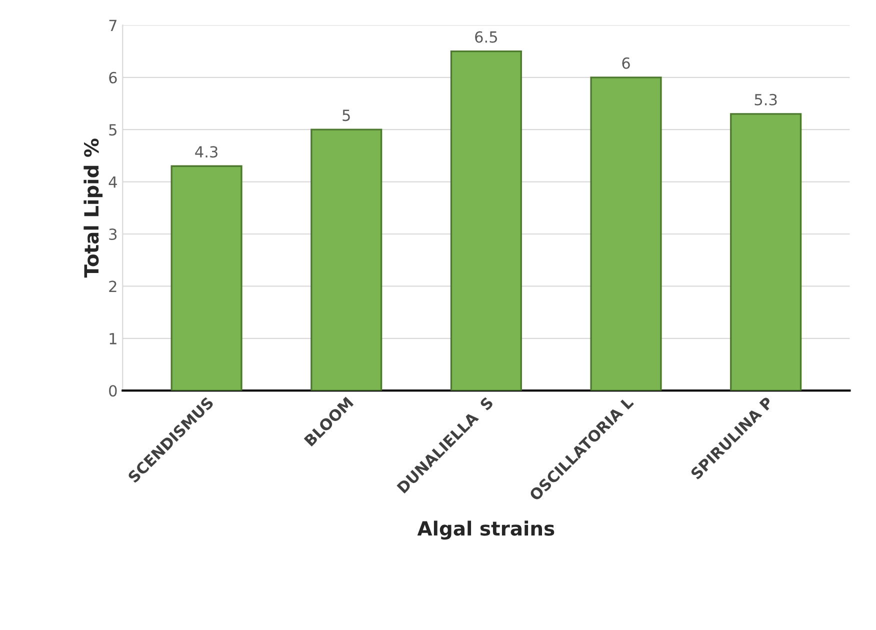  What do you see at coordinates (112, 286) in the screenshot?
I see `y-tick-label: 2` at bounding box center [112, 286].